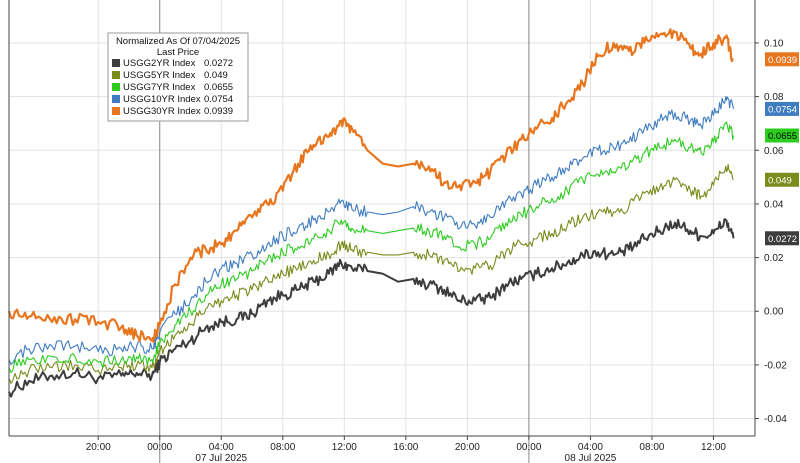 The height and width of the screenshot is (463, 800). I want to click on legend-series-name: USGG30YR Index, so click(162, 111).